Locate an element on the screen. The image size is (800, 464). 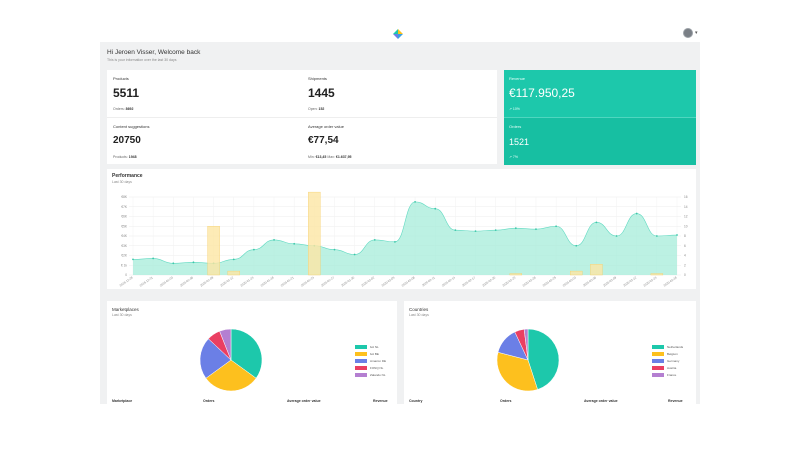
stat-value: €77,54 is located at coordinates (323, 140).